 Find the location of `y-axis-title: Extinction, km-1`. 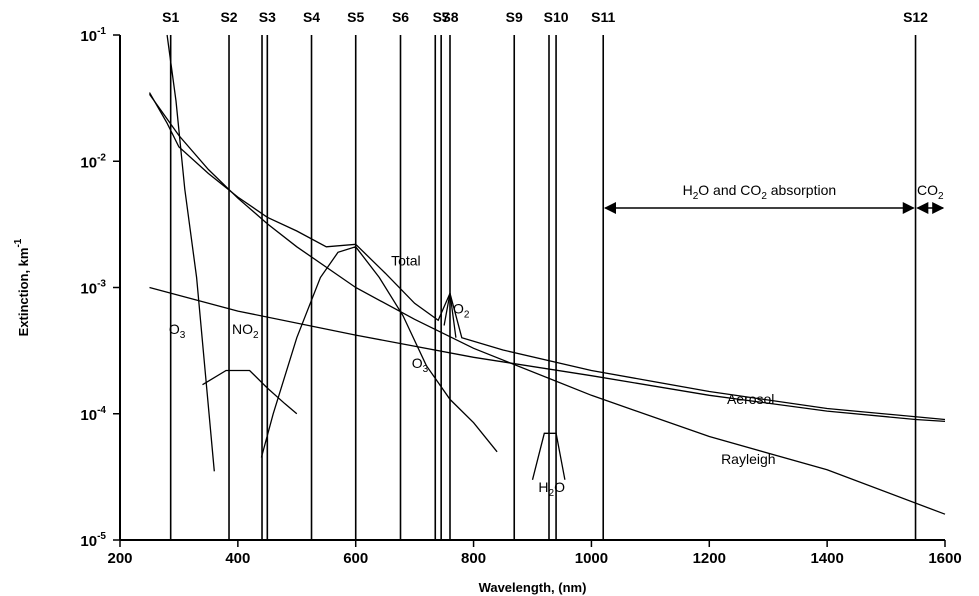

y-axis-title: Extinction, km-1 is located at coordinates (22, 287).